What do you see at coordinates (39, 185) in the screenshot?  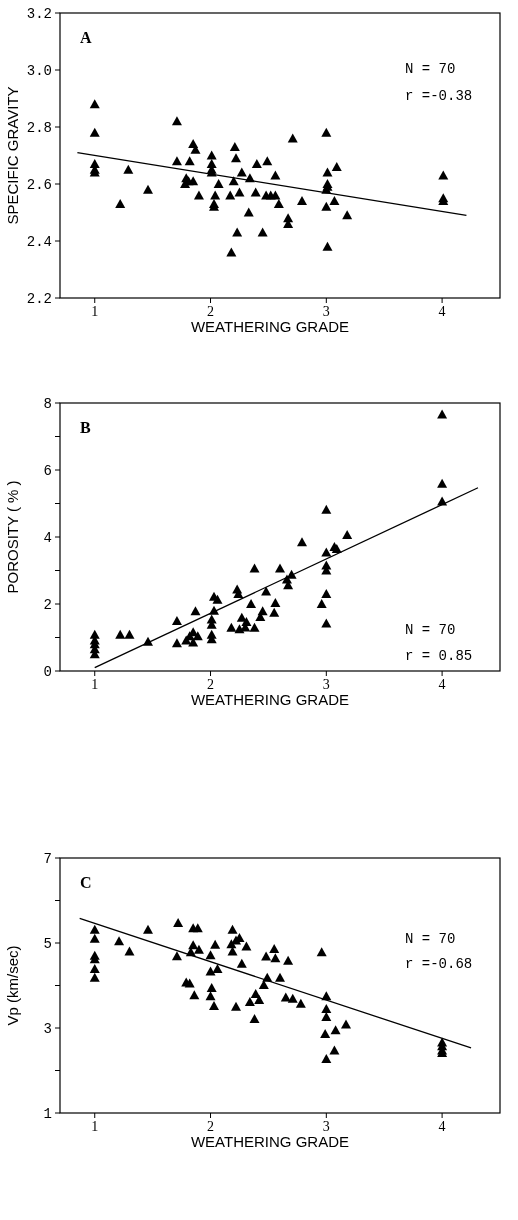 I see `y-tick-label: 2.6` at bounding box center [39, 185].